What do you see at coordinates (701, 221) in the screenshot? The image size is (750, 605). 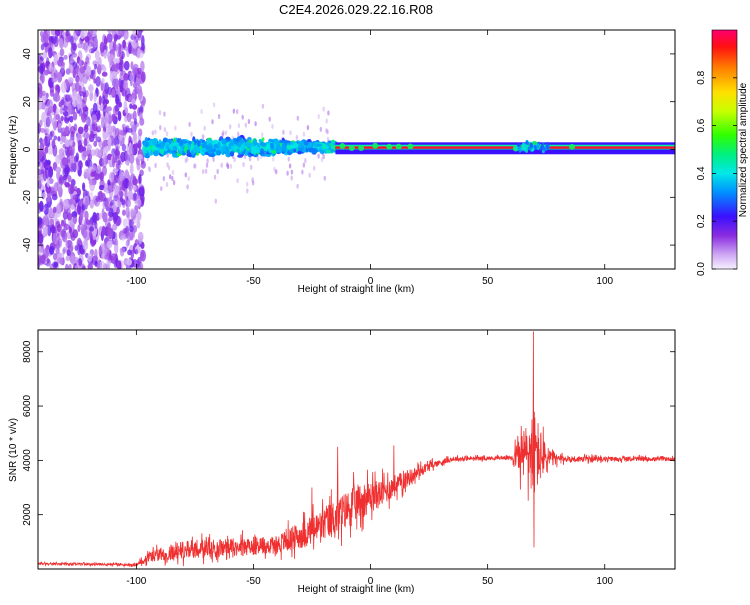 I see `colorbar-tick-label: 0.2` at bounding box center [701, 221].